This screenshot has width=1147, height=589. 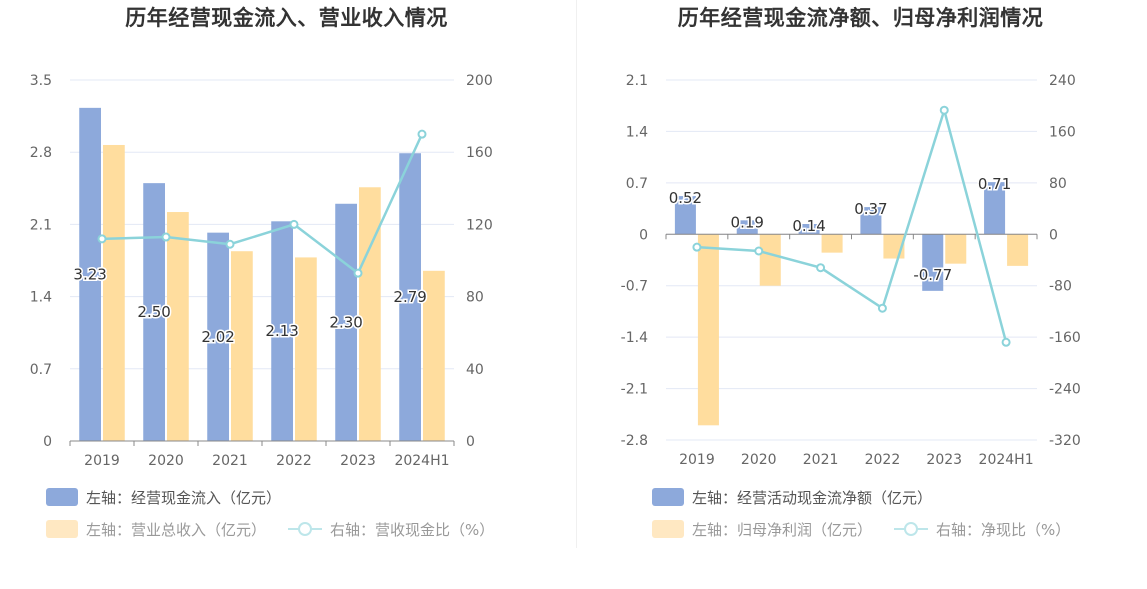 I want to click on data-label: 2.30, so click(x=345, y=322).